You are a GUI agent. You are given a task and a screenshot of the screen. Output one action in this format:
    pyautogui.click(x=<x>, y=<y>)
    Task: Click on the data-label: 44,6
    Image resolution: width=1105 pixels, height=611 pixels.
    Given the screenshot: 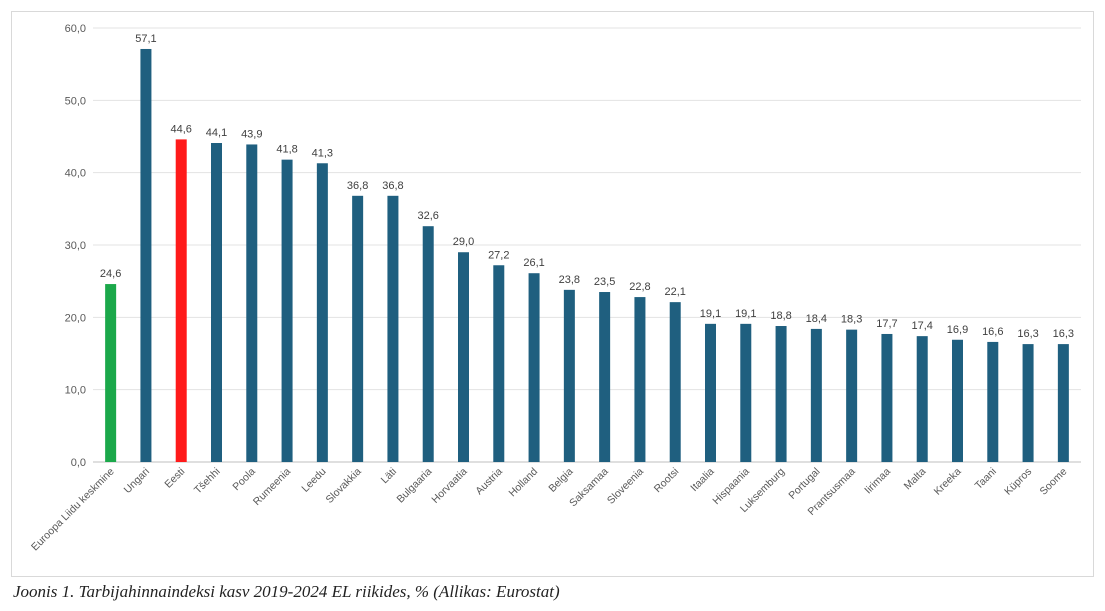 What is the action you would take?
    pyautogui.click(x=181, y=129)
    